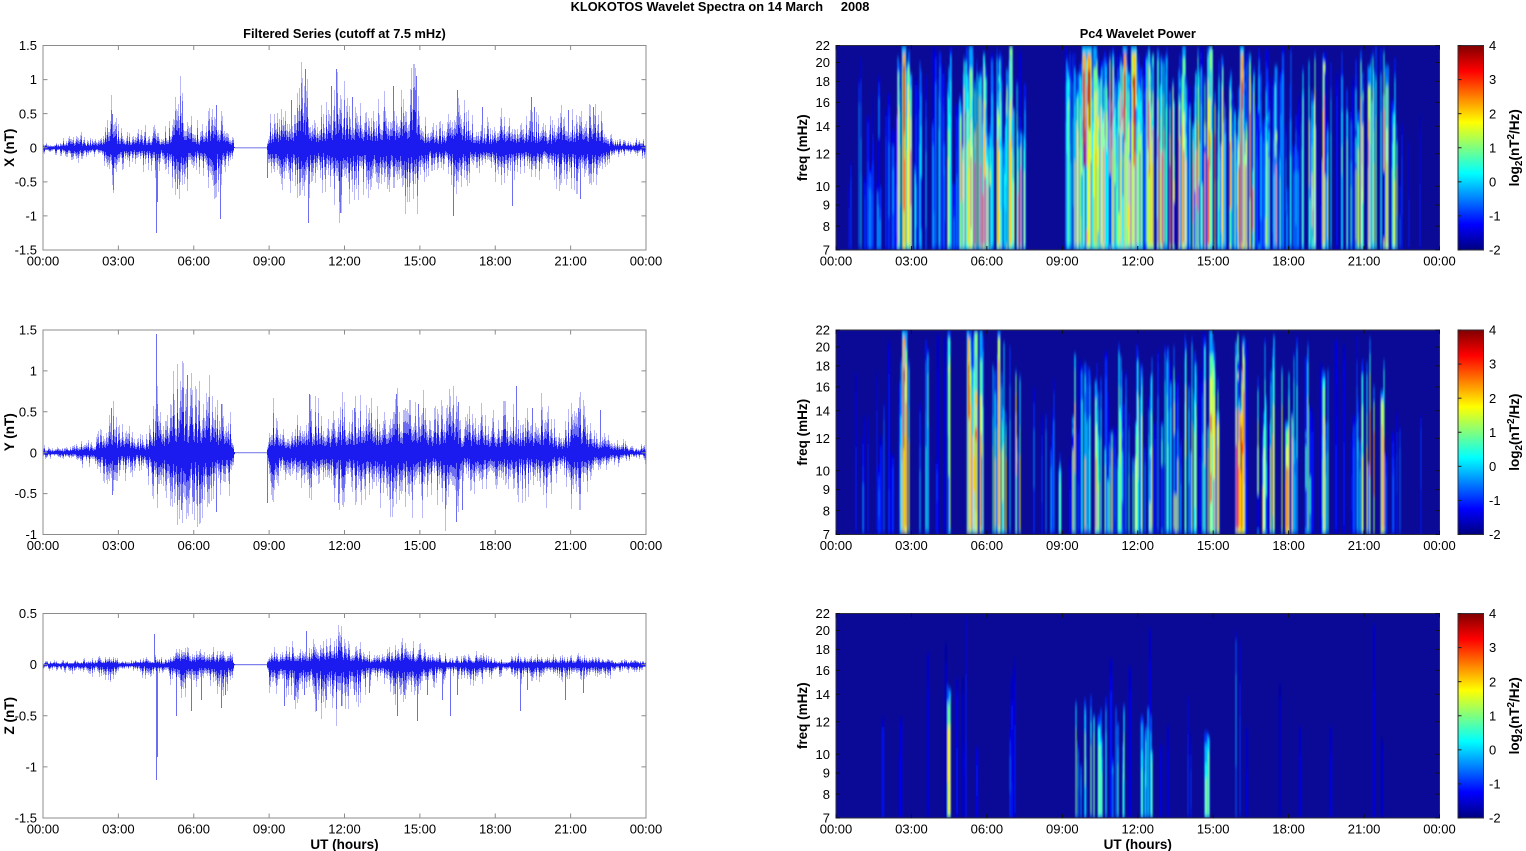 This screenshot has height=851, width=1526. What do you see at coordinates (823, 102) in the screenshot?
I see `svg-text: 16` at bounding box center [823, 102].